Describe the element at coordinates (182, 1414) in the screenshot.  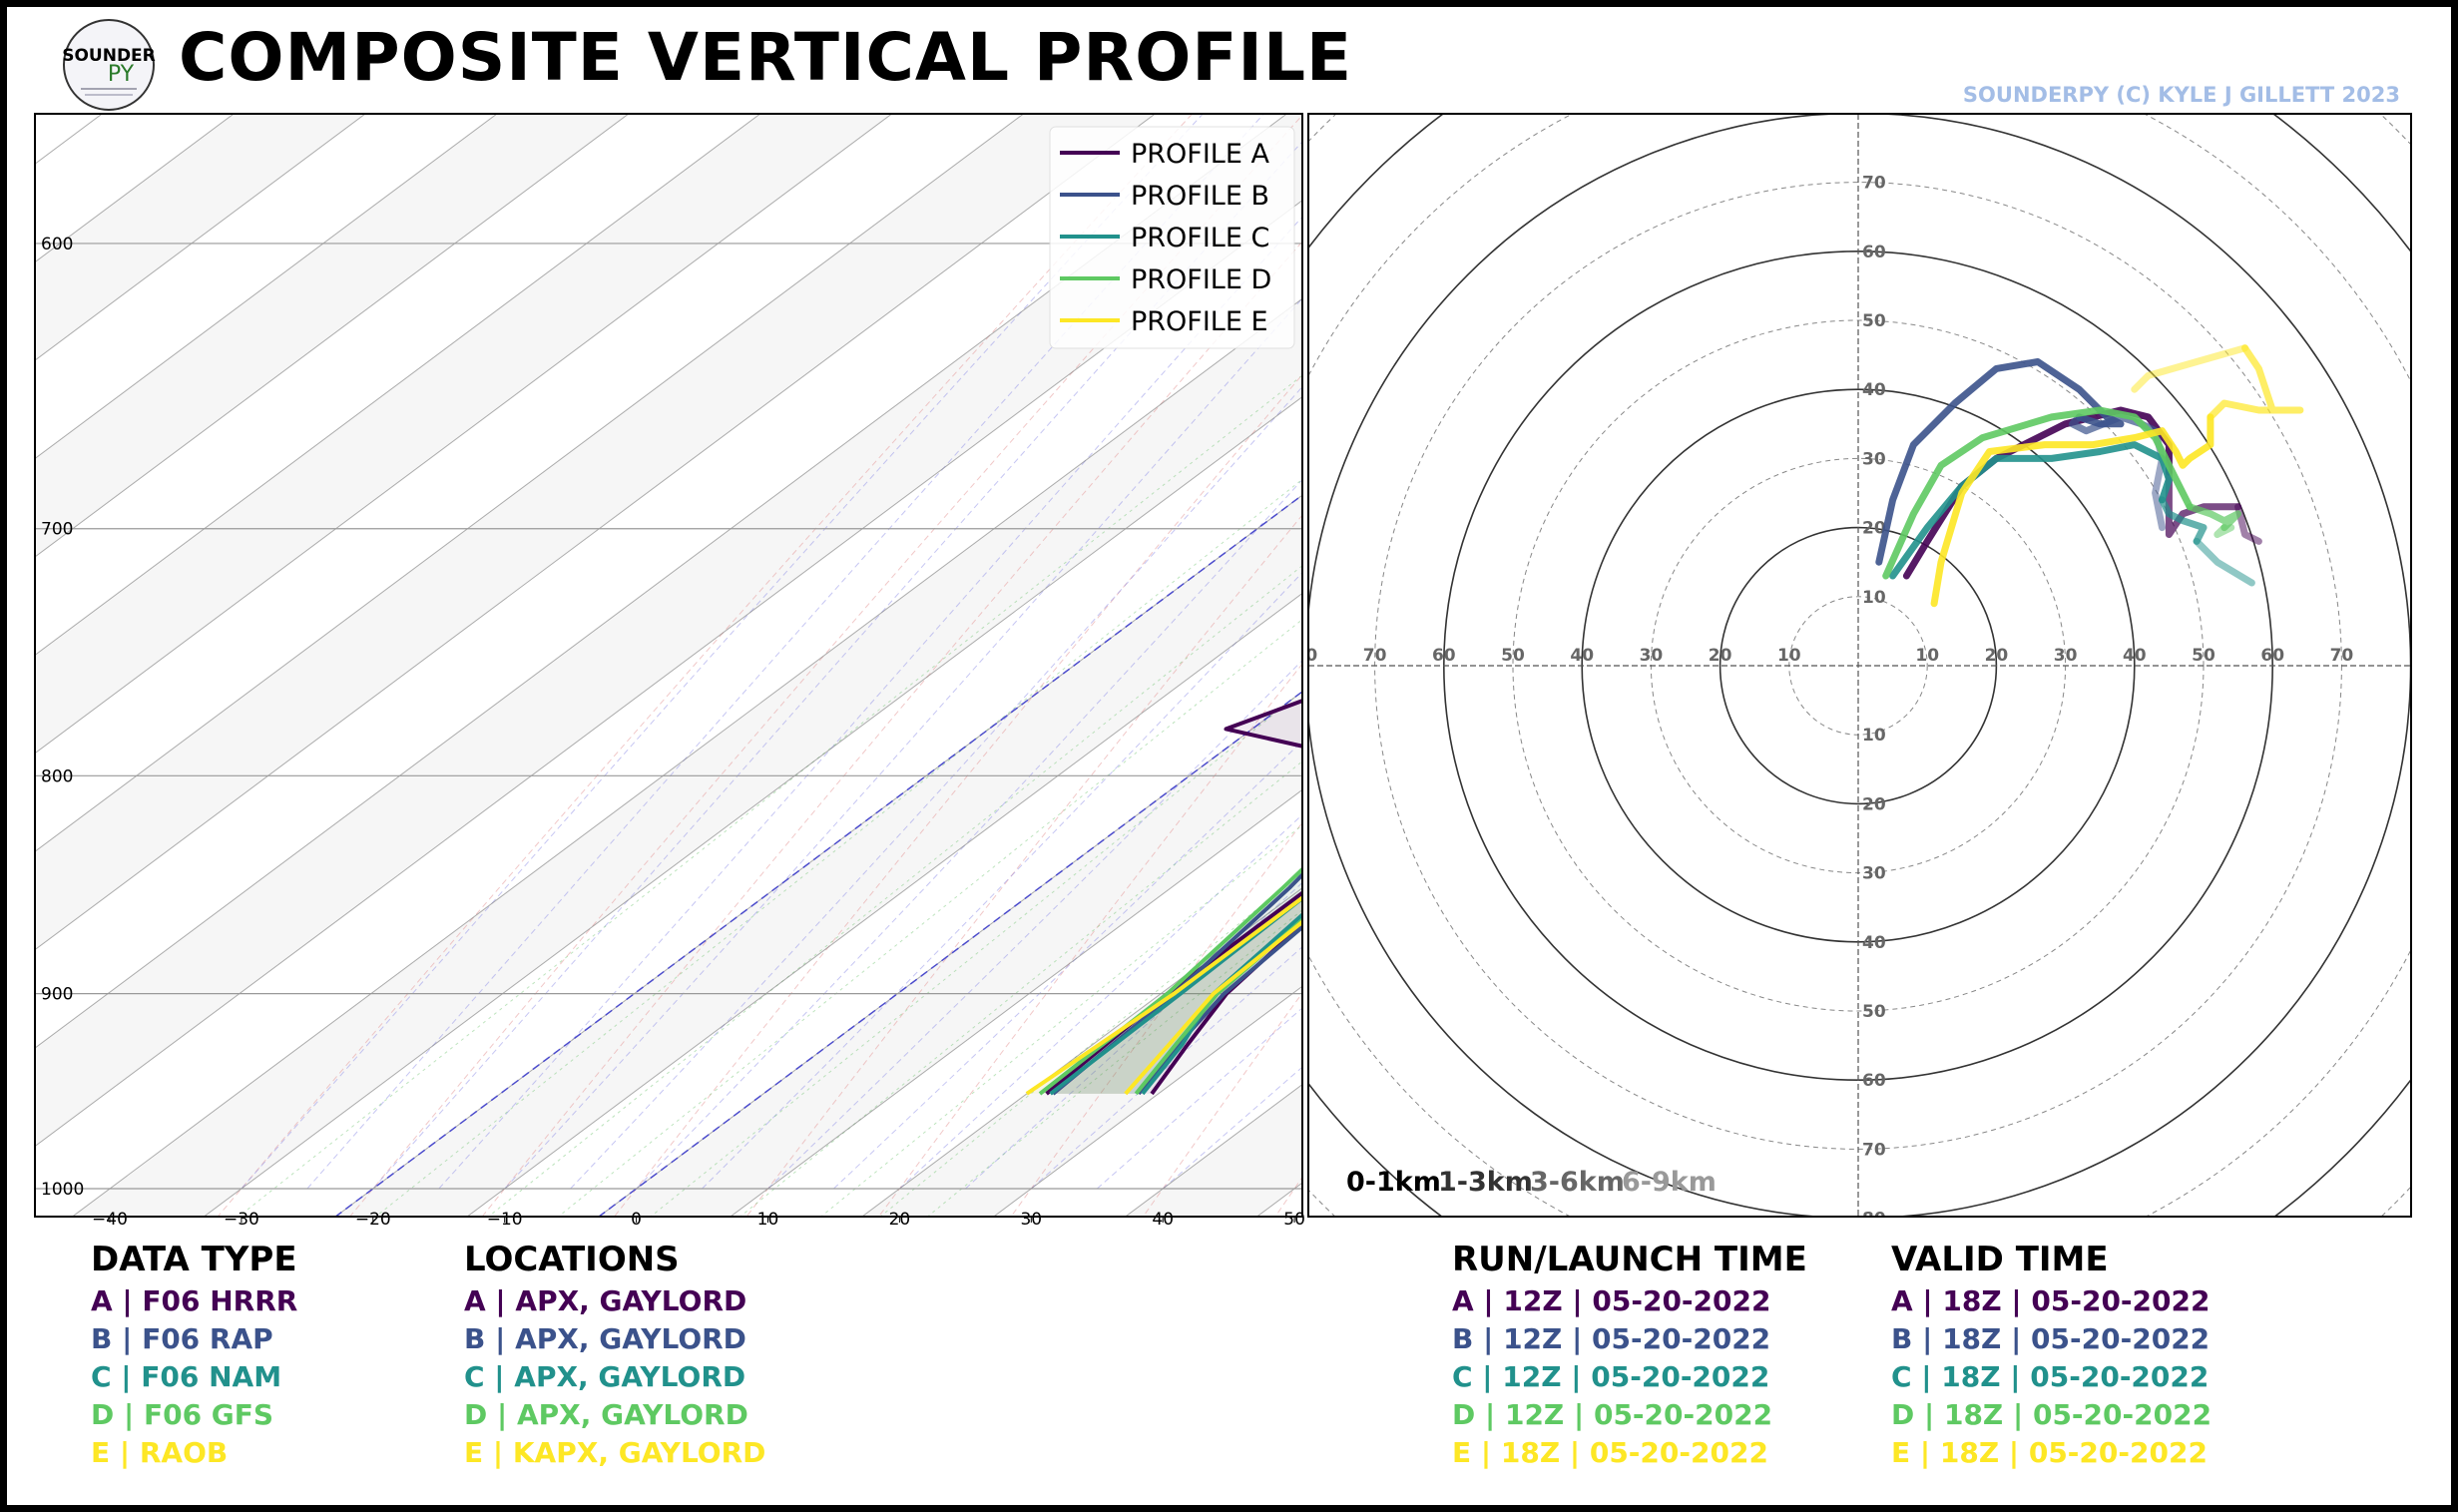
I see `data-type-line: D | F06 GFS` at that location.